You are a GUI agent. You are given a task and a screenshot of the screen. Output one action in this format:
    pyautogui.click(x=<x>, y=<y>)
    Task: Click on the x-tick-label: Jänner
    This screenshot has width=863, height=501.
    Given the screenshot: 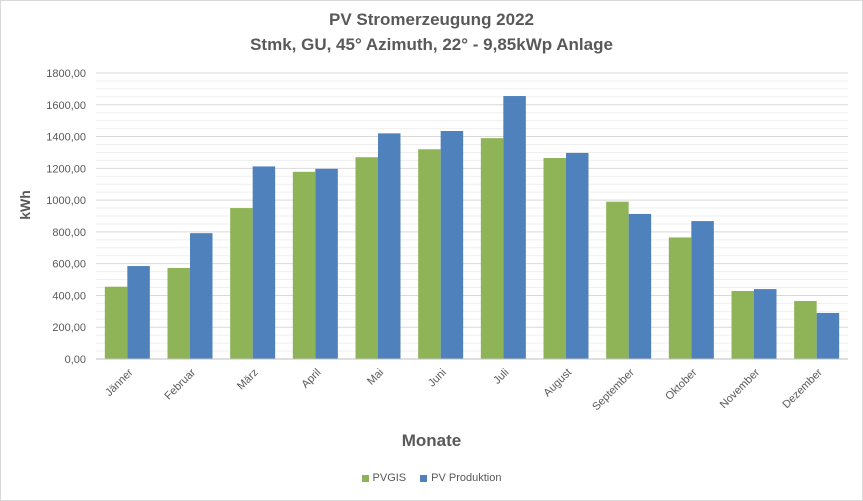 What is the action you would take?
    pyautogui.click(x=119, y=382)
    